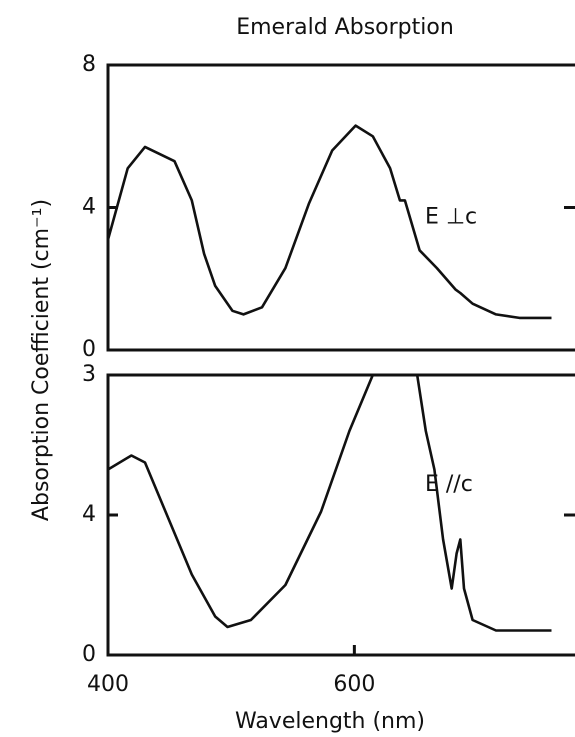 This screenshot has width=575, height=737. What do you see at coordinates (41, 360) in the screenshot?
I see `y-axis-label: Absorption Coefficient (cm⁻¹)` at bounding box center [41, 360].